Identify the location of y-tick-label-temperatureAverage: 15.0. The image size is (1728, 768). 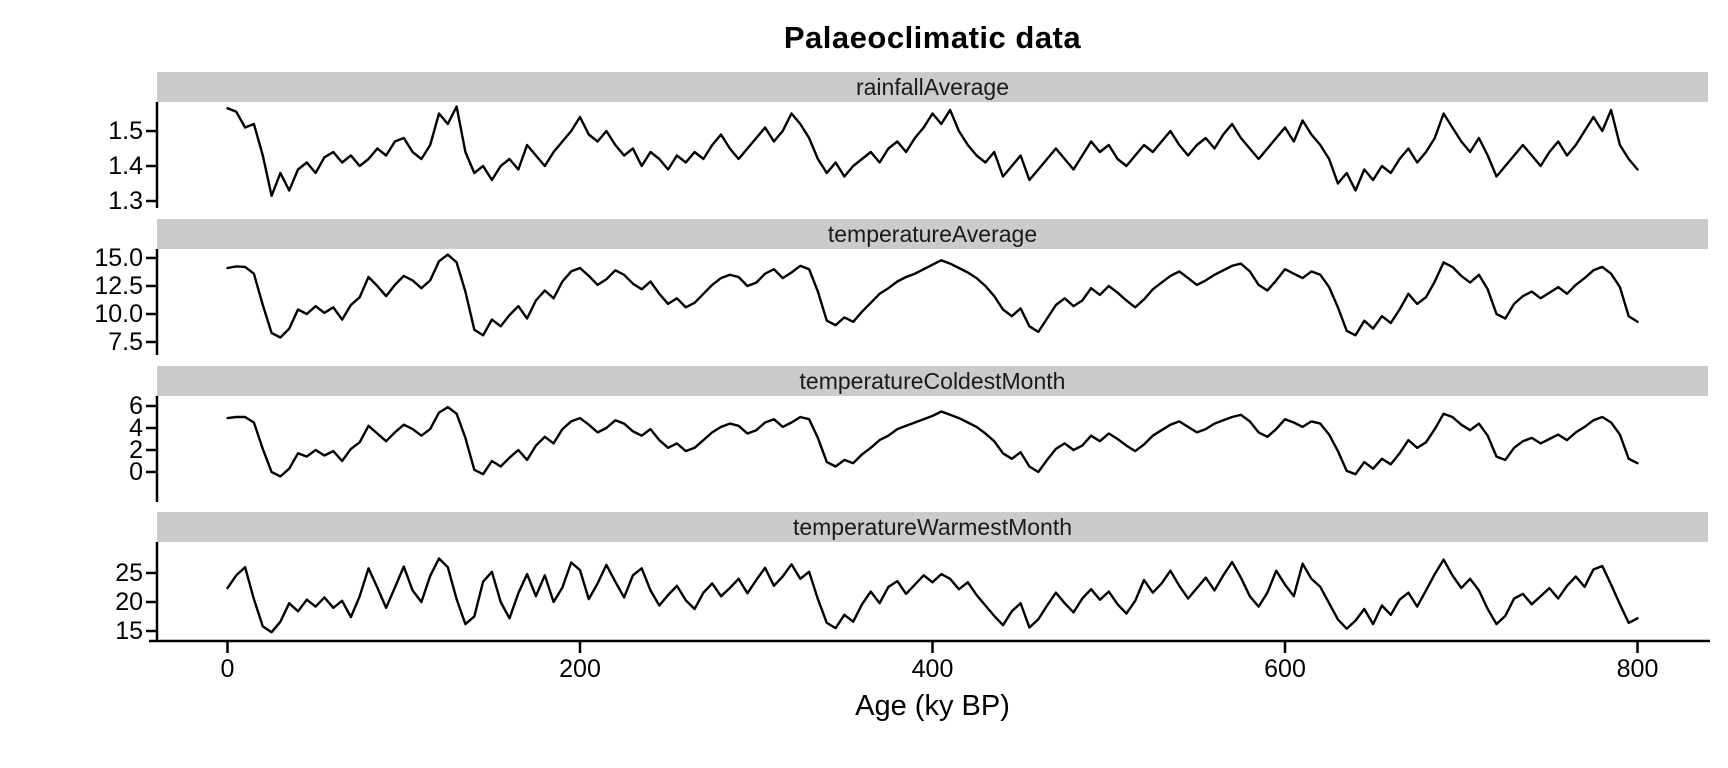
(118, 257).